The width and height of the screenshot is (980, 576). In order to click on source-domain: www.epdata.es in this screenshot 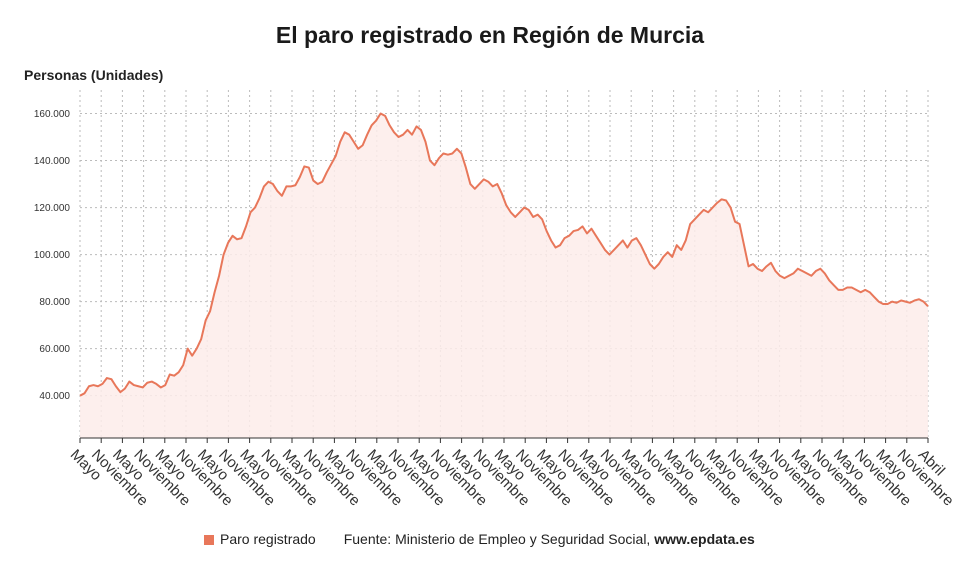, I will do `click(704, 539)`.